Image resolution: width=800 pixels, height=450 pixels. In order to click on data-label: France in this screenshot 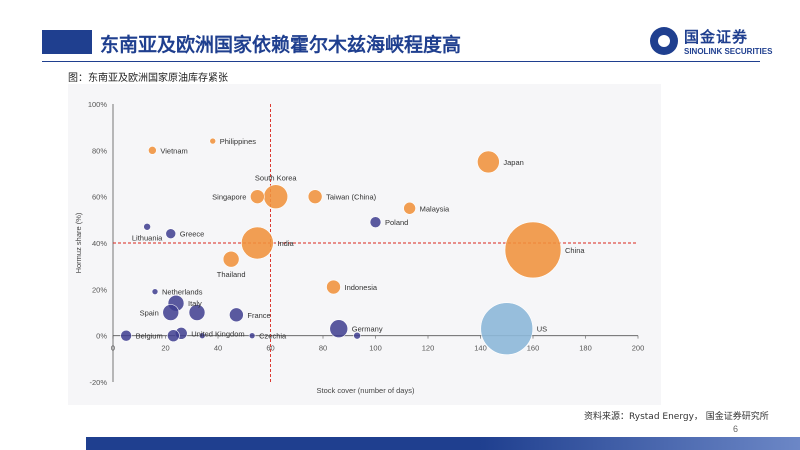, I will do `click(258, 315)`.